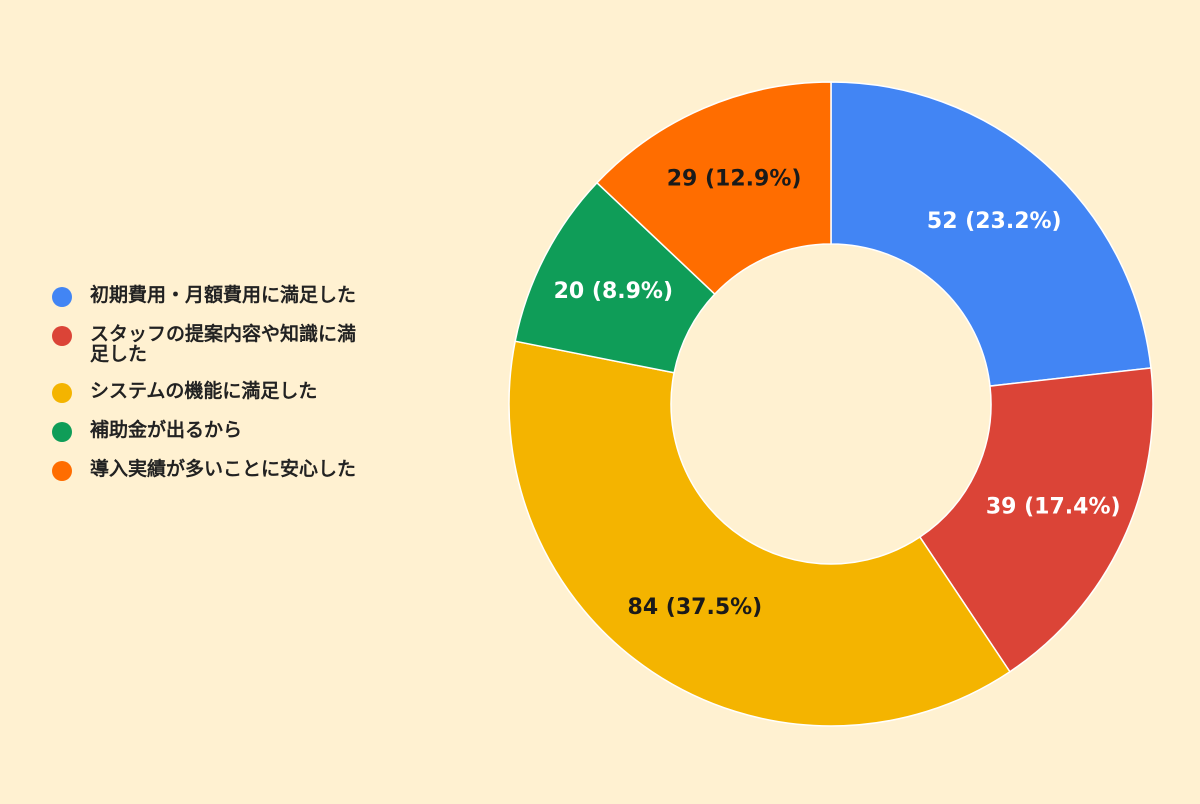  I want to click on legend-item-3: 補助金が出るから, so click(252, 431).